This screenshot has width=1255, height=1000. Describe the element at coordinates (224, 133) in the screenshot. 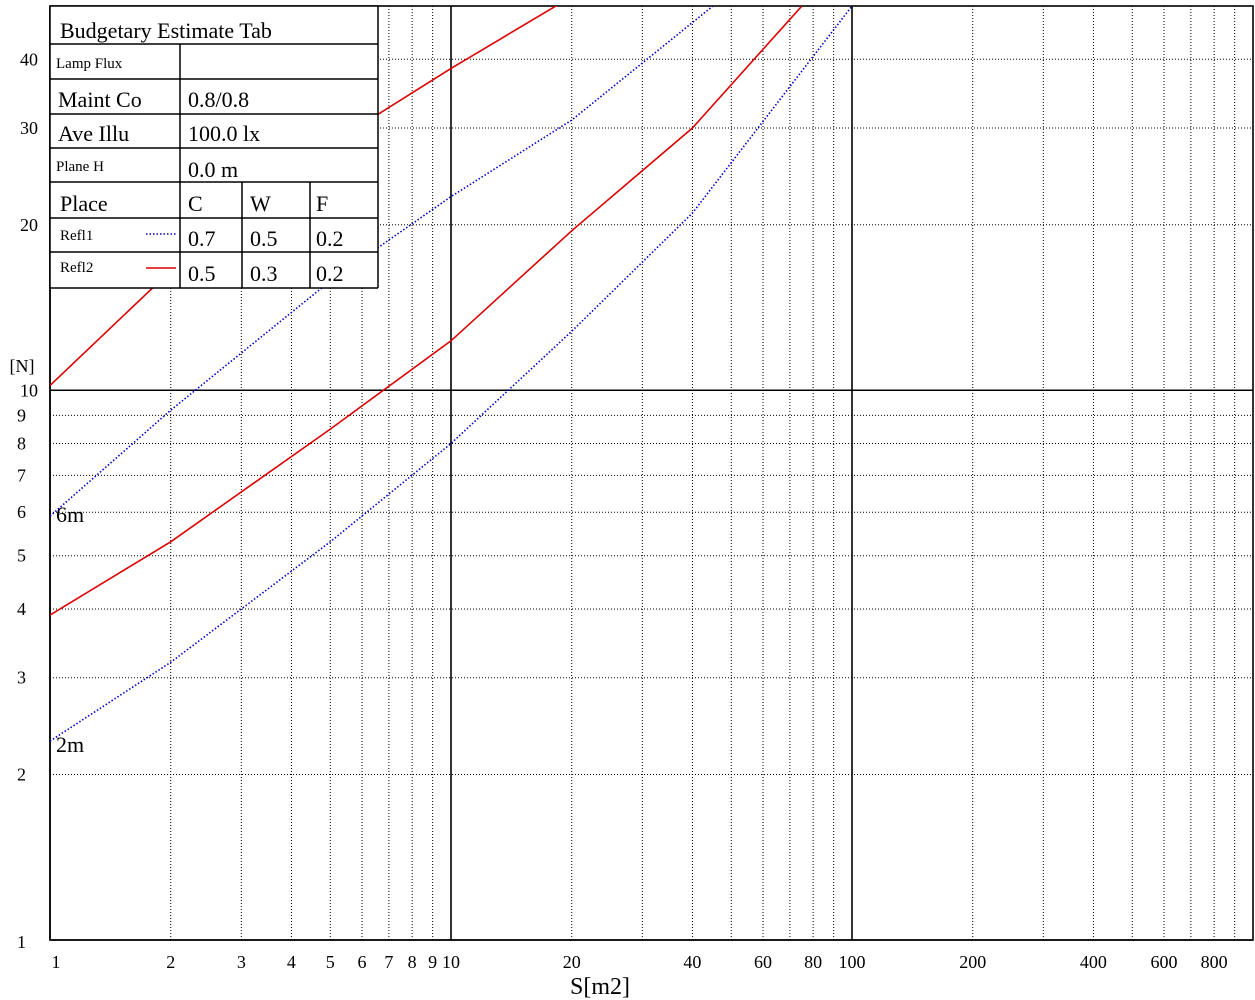

I see `ave-value: 100.0 lx` at that location.